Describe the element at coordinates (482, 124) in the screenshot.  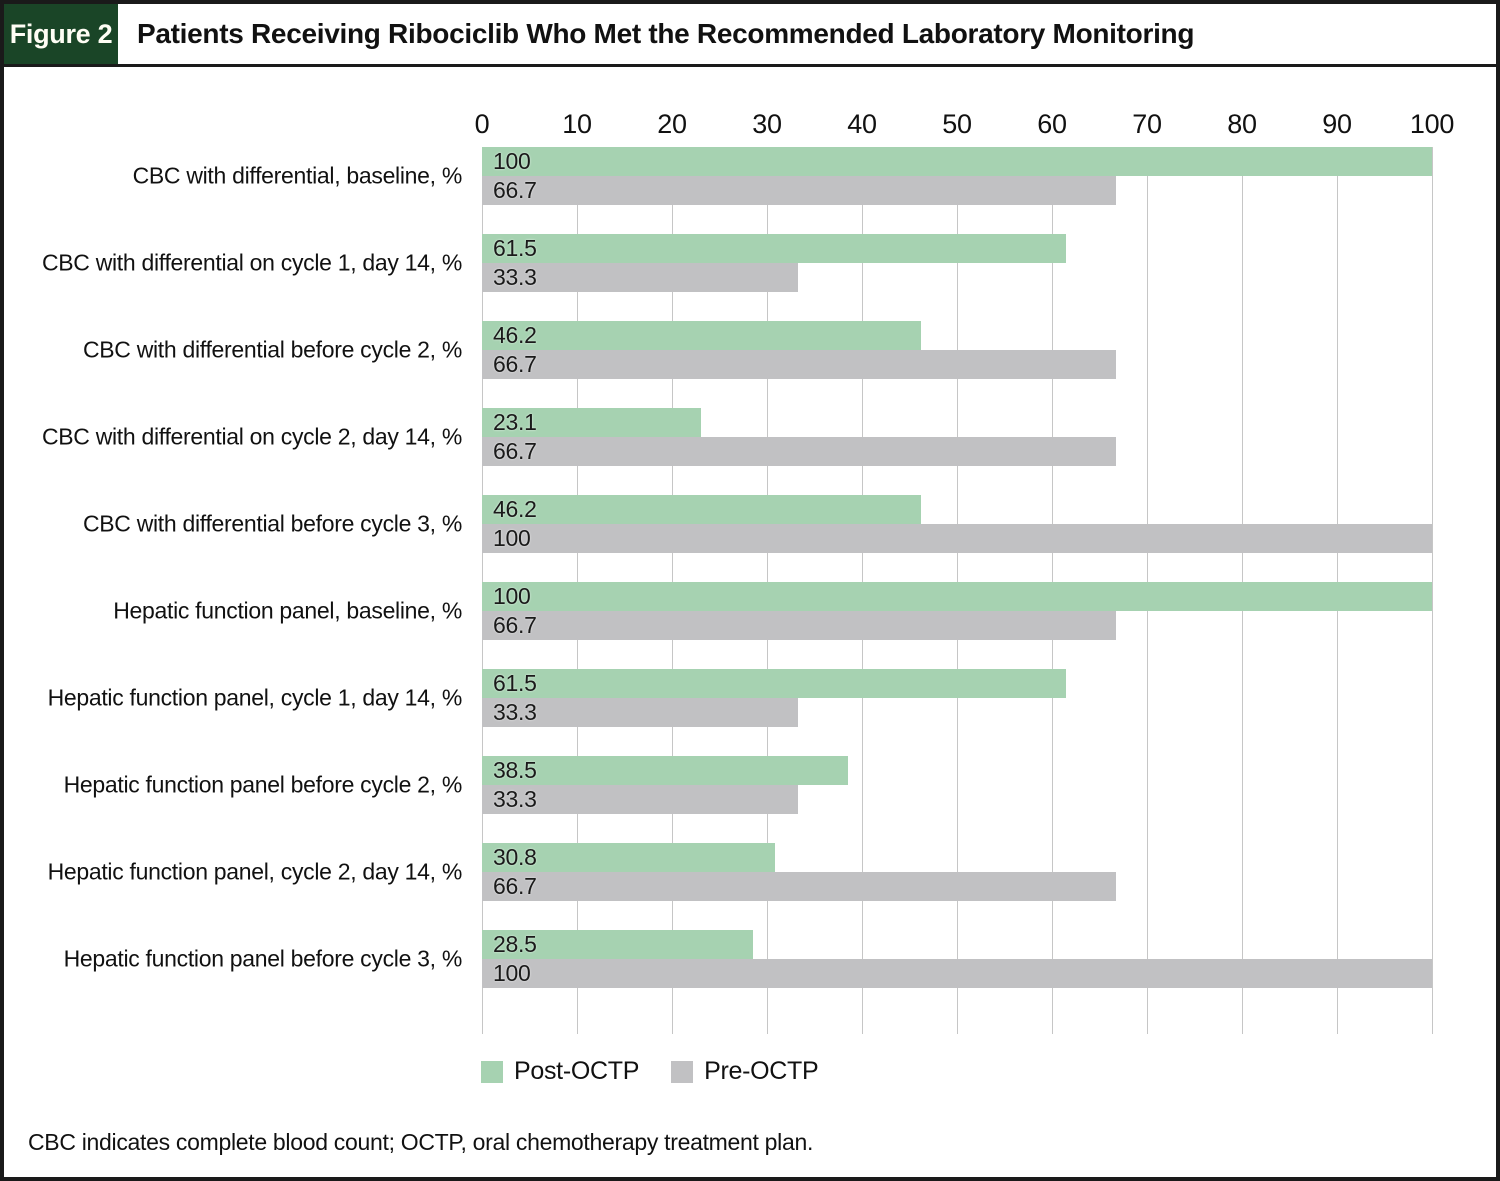
I see `x-axis-tick-label: 0` at that location.